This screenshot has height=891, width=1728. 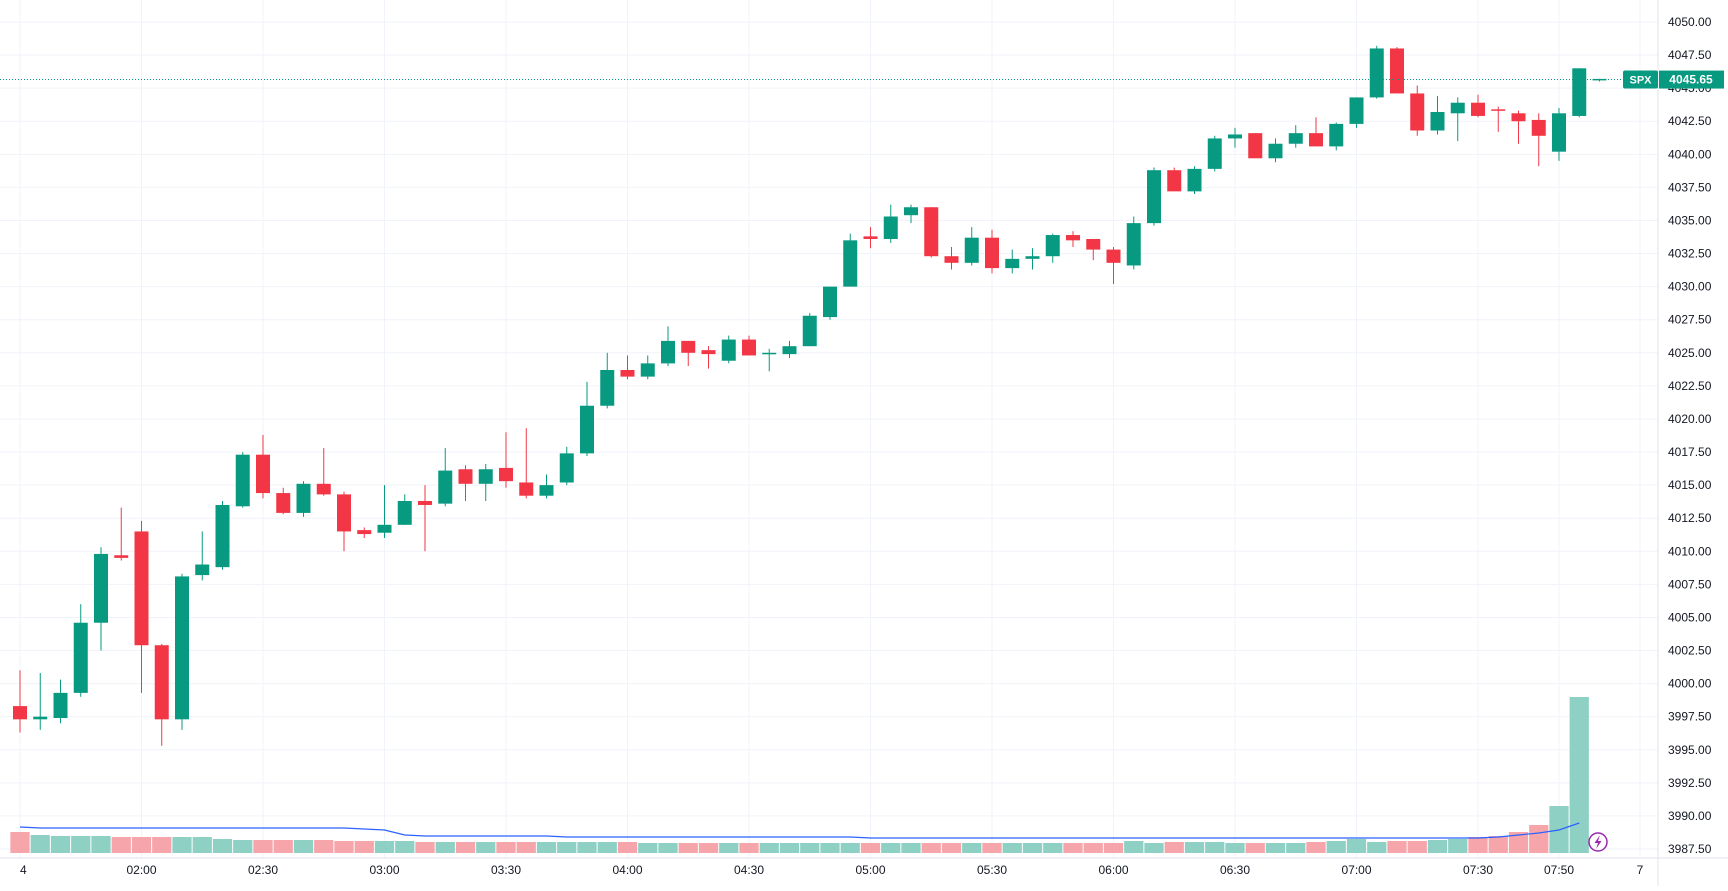 What do you see at coordinates (1690, 419) in the screenshot?
I see `price-tick-label: 4020.00` at bounding box center [1690, 419].